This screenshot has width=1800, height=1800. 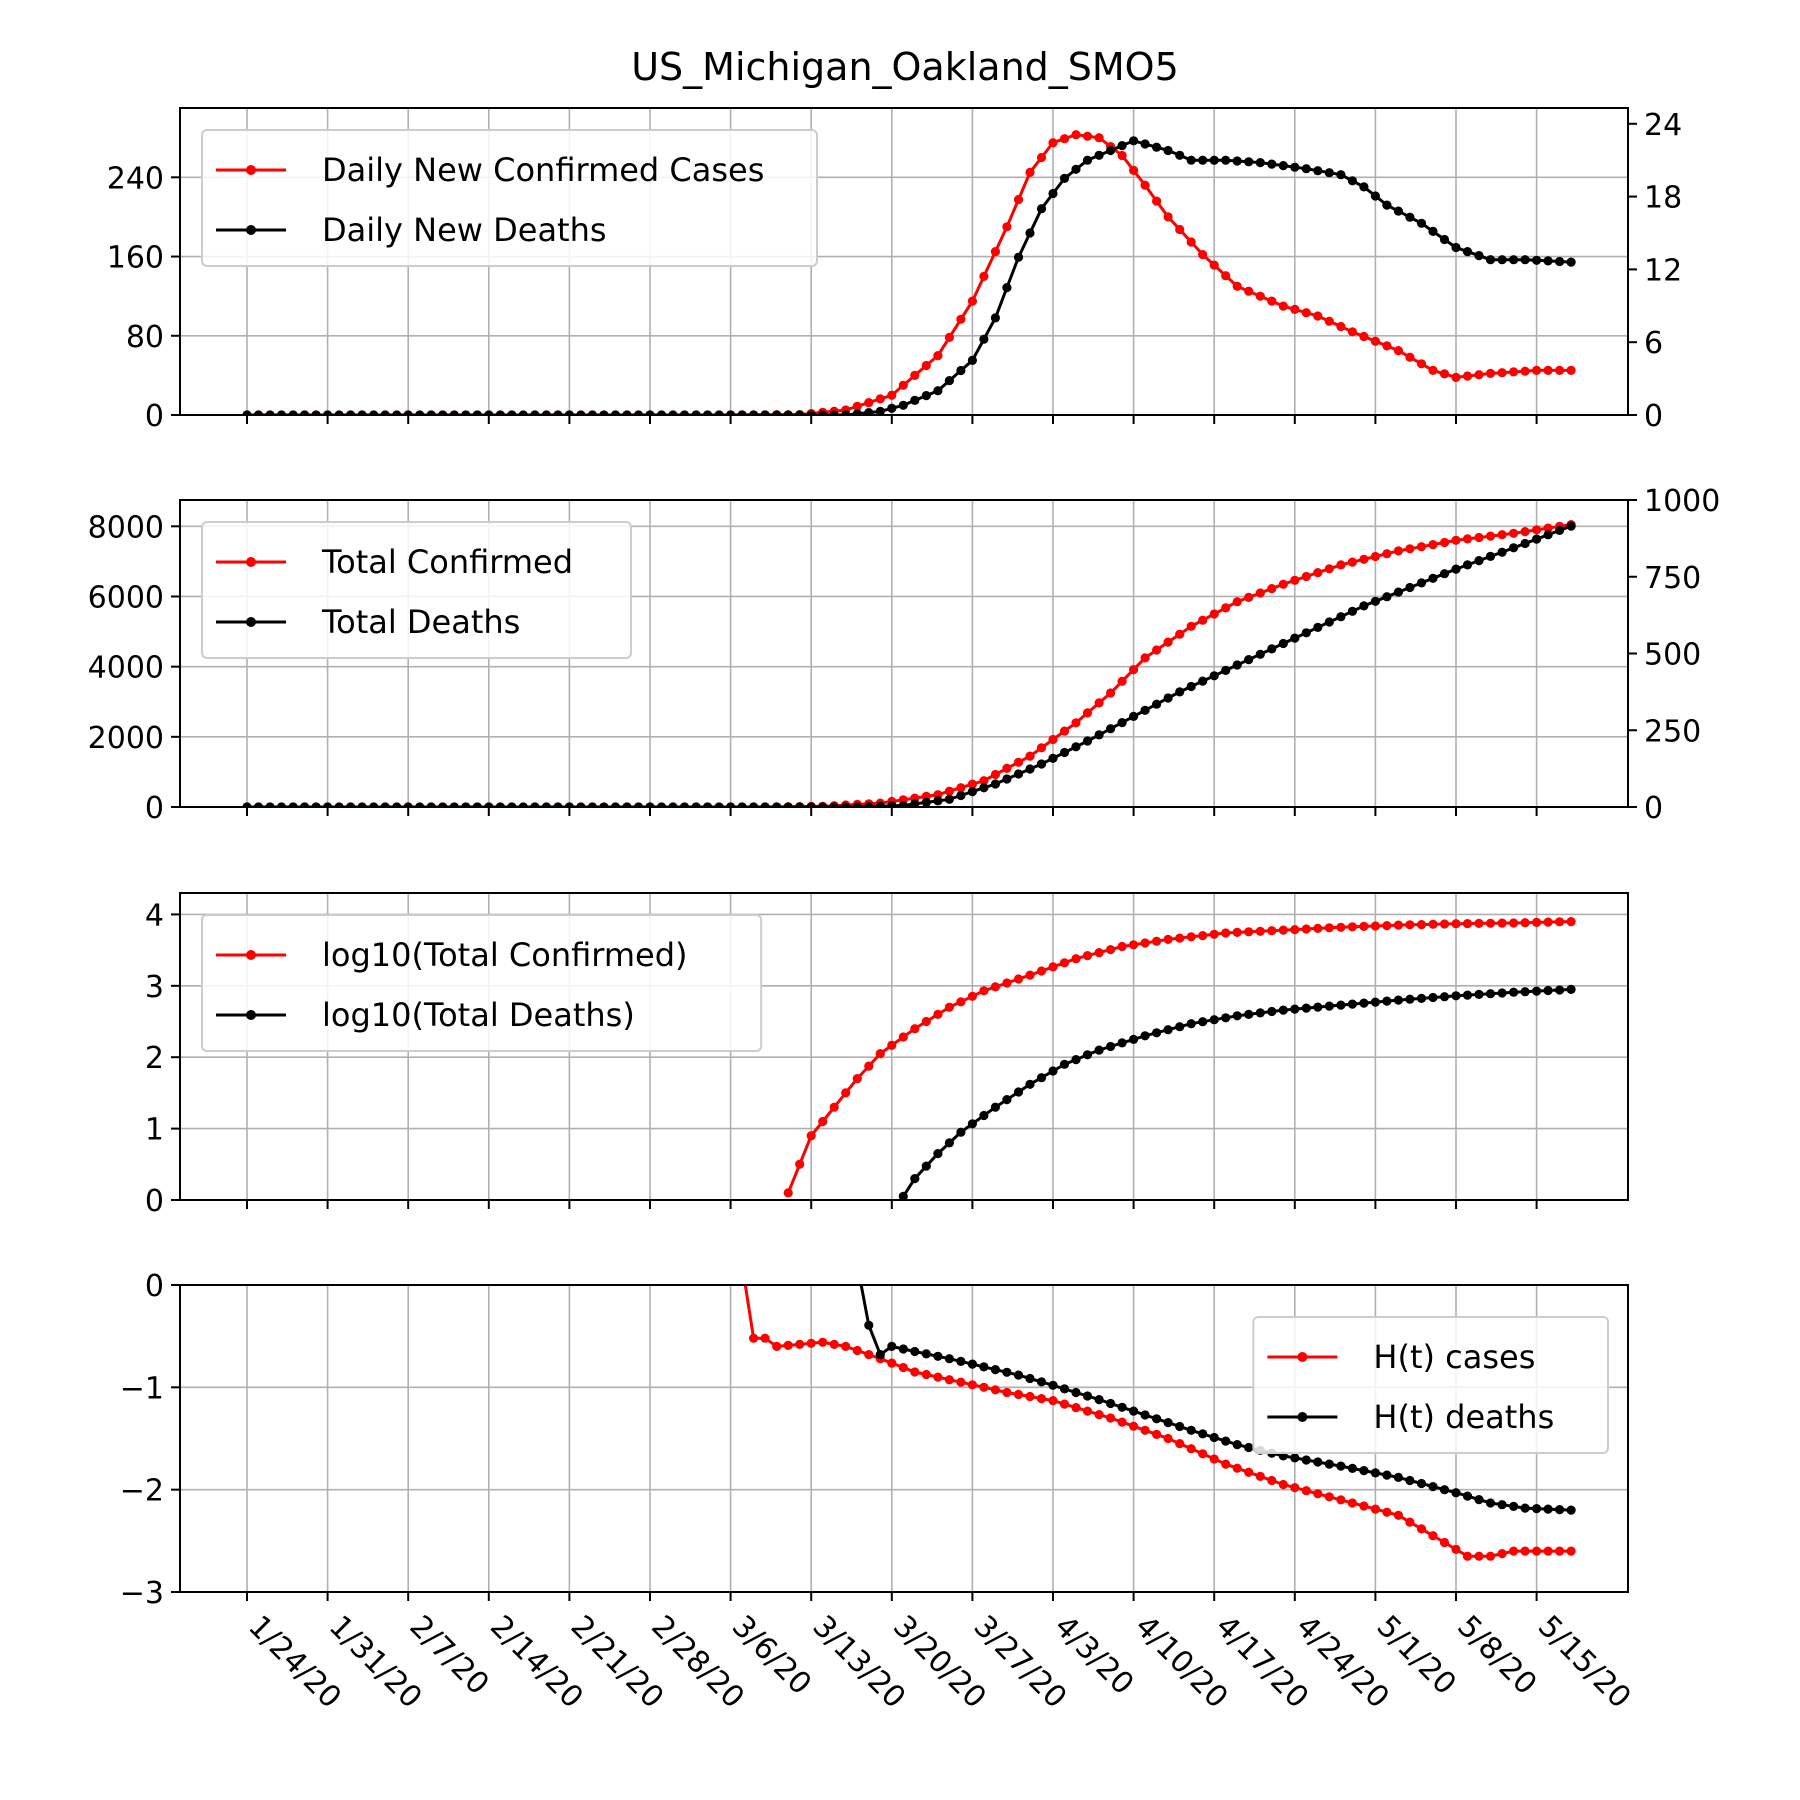 What do you see at coordinates (1159, 1410) in the screenshot?
I see `series-group` at bounding box center [1159, 1410].